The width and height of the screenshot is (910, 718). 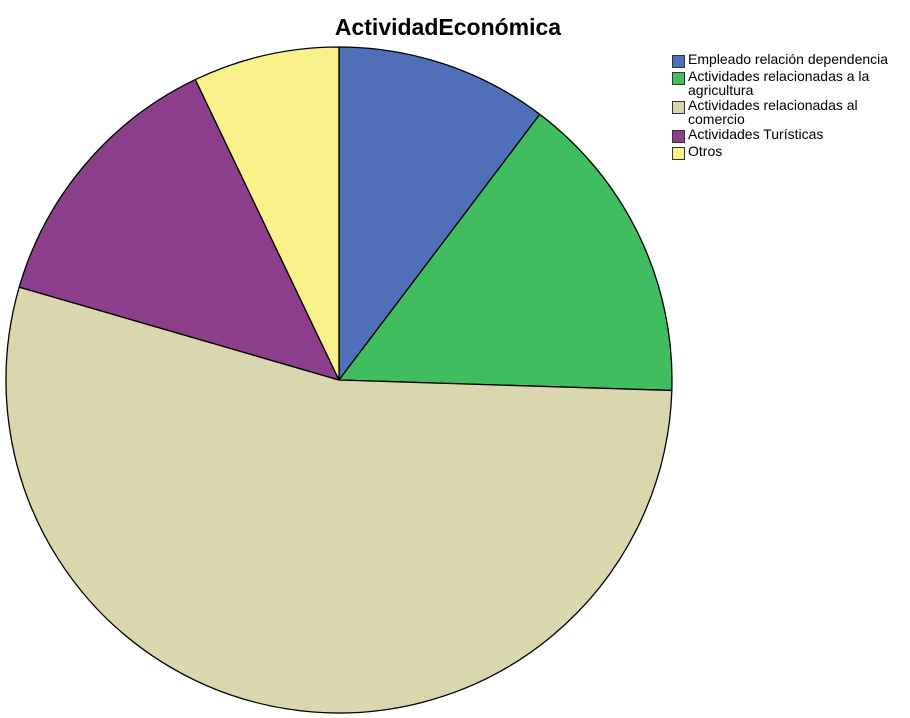 I want to click on legend-item-2: Actividades relacionadas al comercio, so click(x=789, y=112).